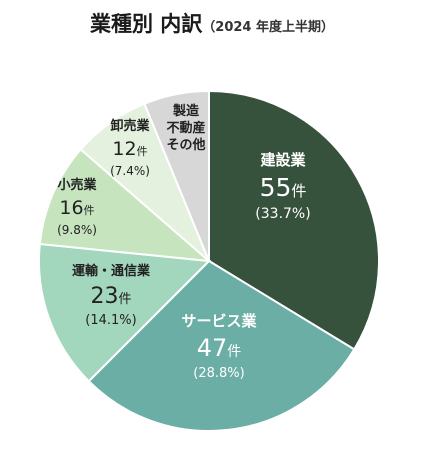 This screenshot has width=424, height=460. Describe the element at coordinates (130, 126) in the screenshot. I see `slice-label-4: 卸売業` at that location.